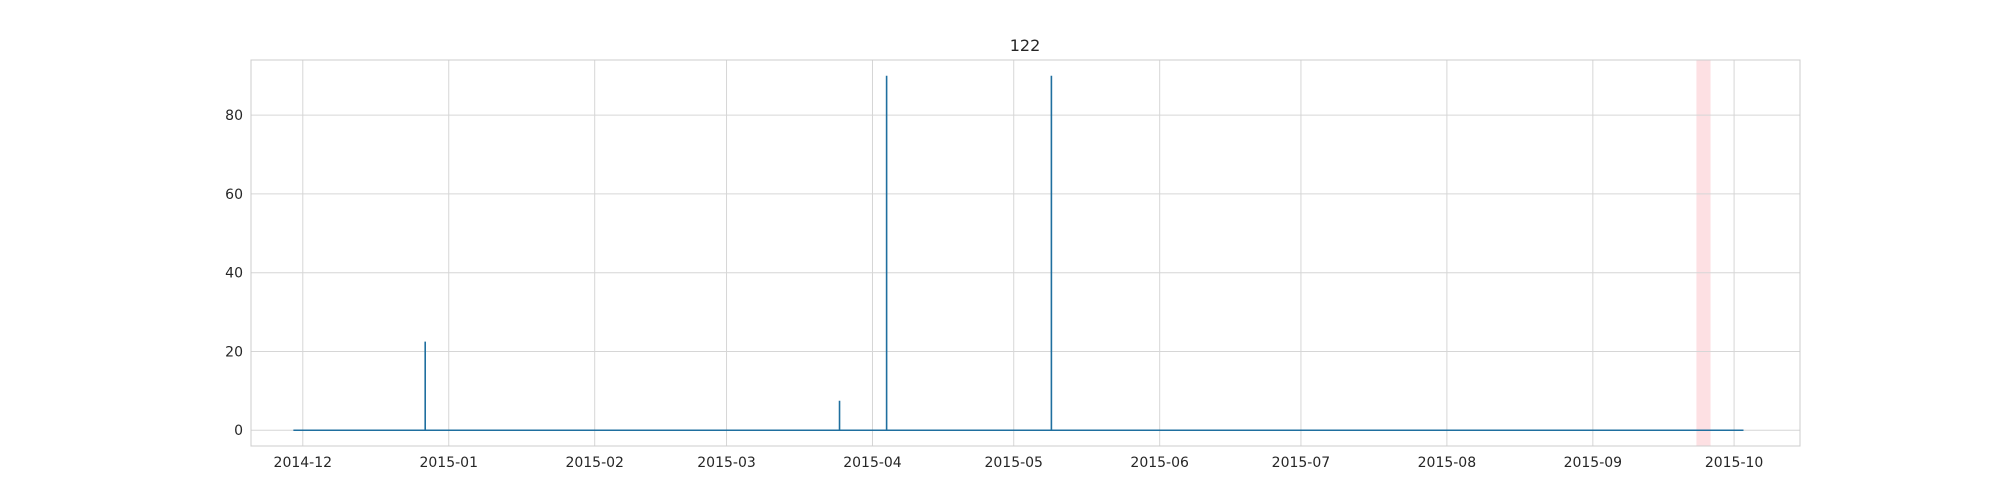 Image resolution: width=2000 pixels, height=500 pixels. I want to click on x-tick-label: 2015-10, so click(1734, 463).